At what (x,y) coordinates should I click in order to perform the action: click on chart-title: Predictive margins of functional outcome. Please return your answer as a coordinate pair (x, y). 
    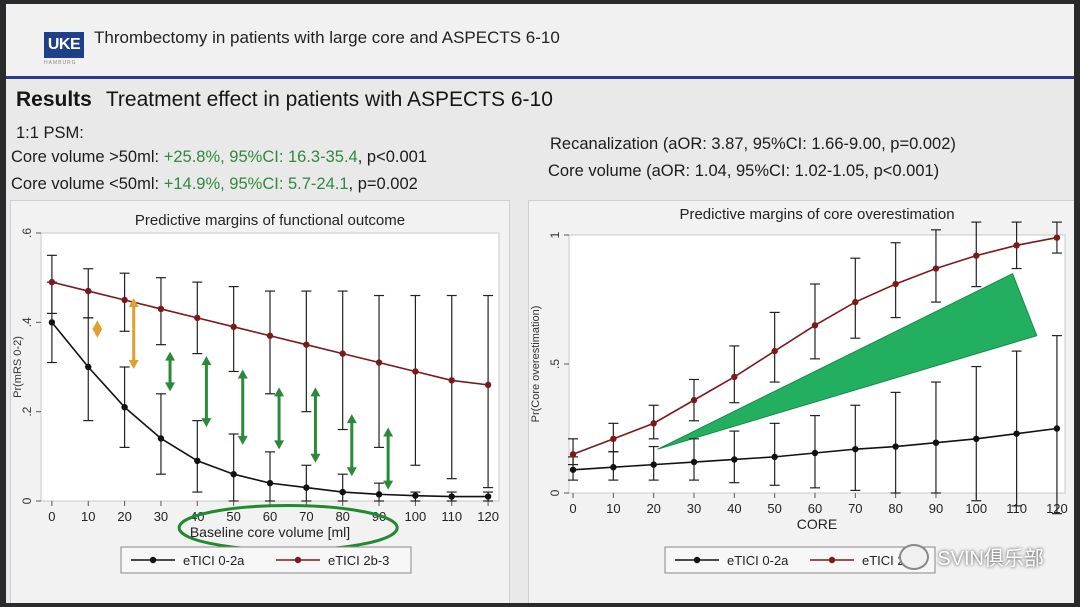
    Looking at the image, I should click on (270, 220).